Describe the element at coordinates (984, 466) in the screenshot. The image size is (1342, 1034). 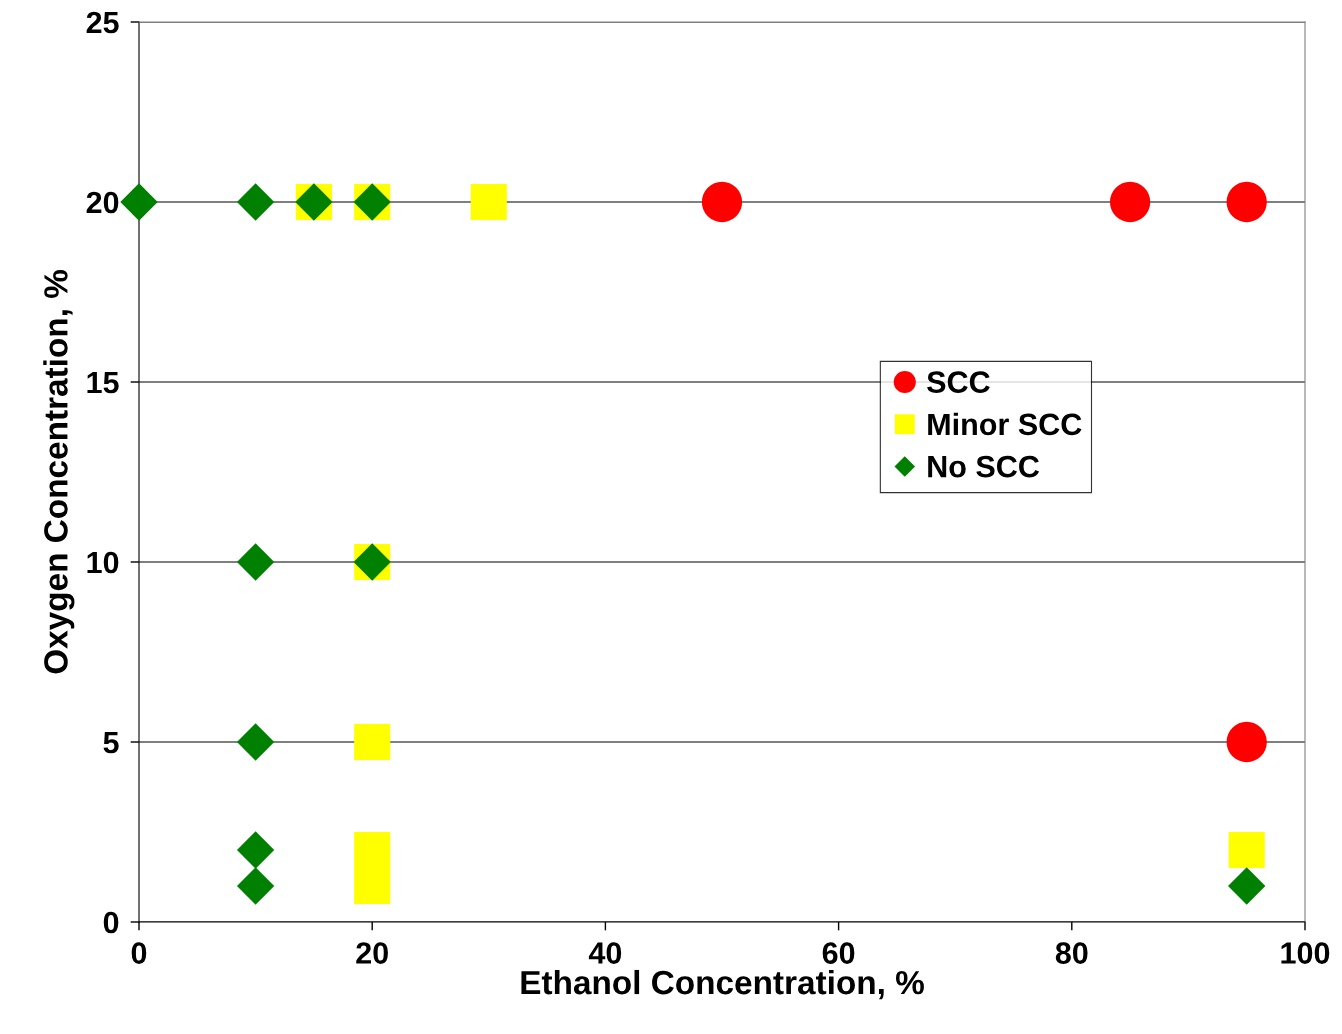
I see `legend-label: No SCC` at that location.